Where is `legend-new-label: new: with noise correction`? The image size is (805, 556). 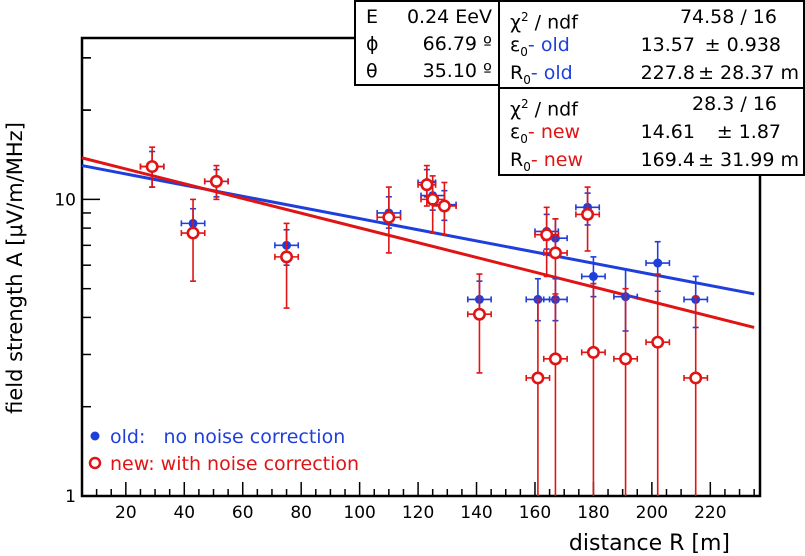 legend-new-label: new: with noise correction is located at coordinates (234, 464).